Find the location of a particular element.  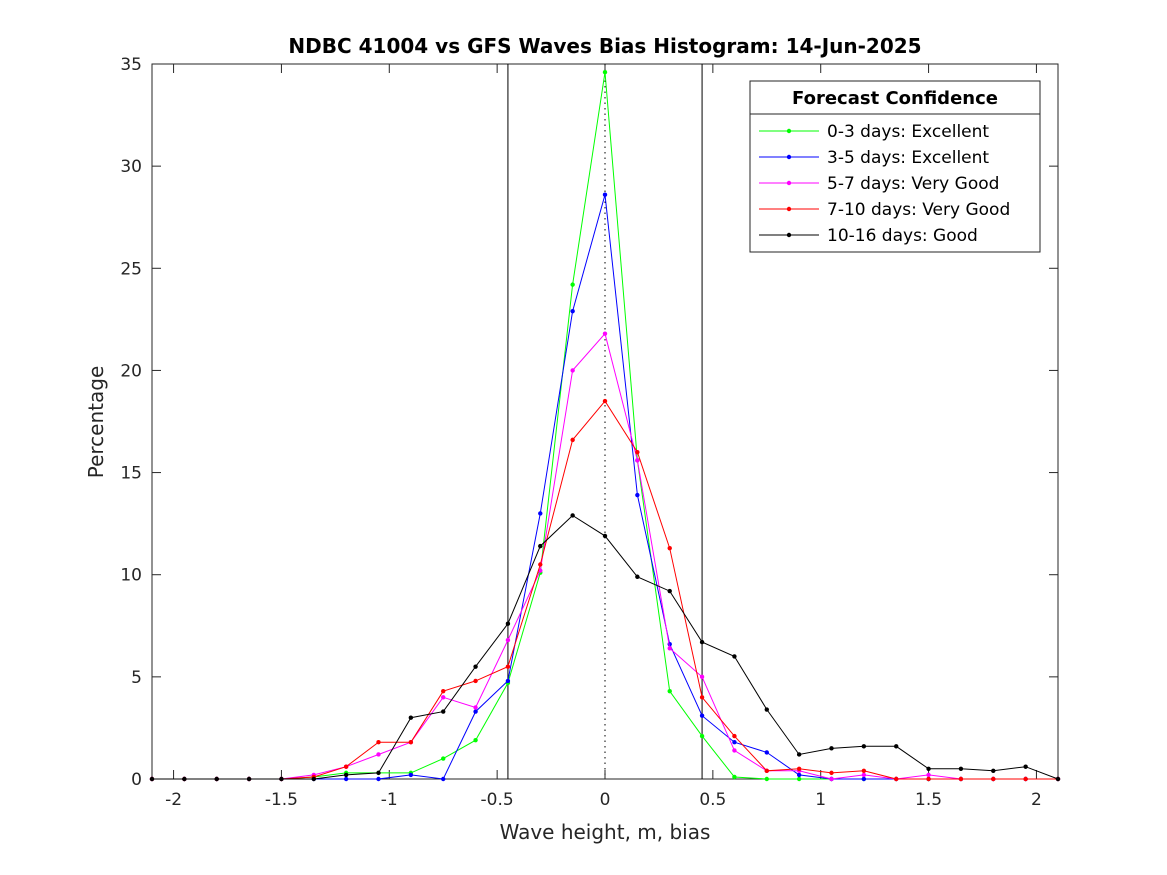

y-axis-label: Percentage is located at coordinates (96, 422).